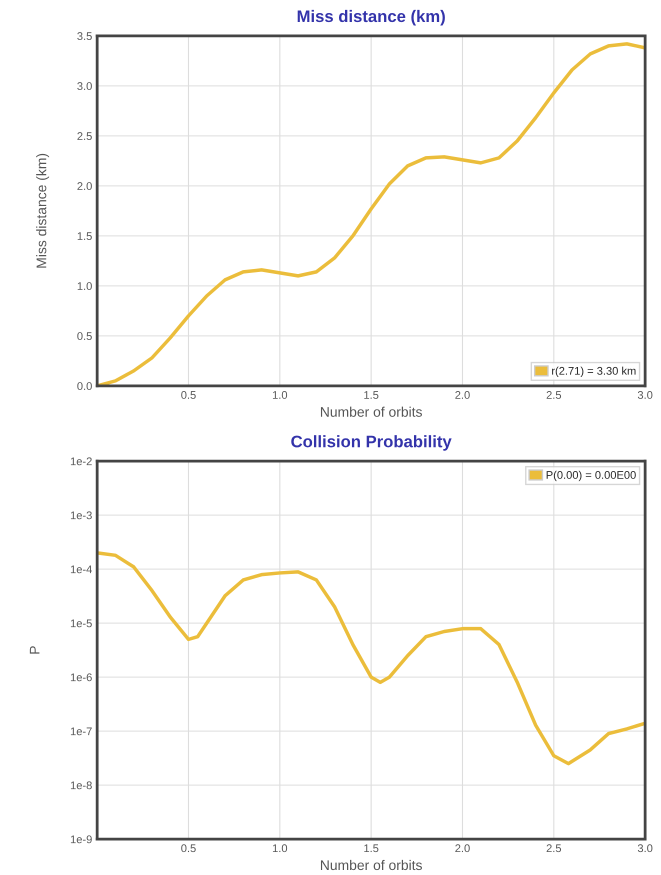  I want to click on legend-label: r(2.71) = 3.30 km, so click(594, 371).